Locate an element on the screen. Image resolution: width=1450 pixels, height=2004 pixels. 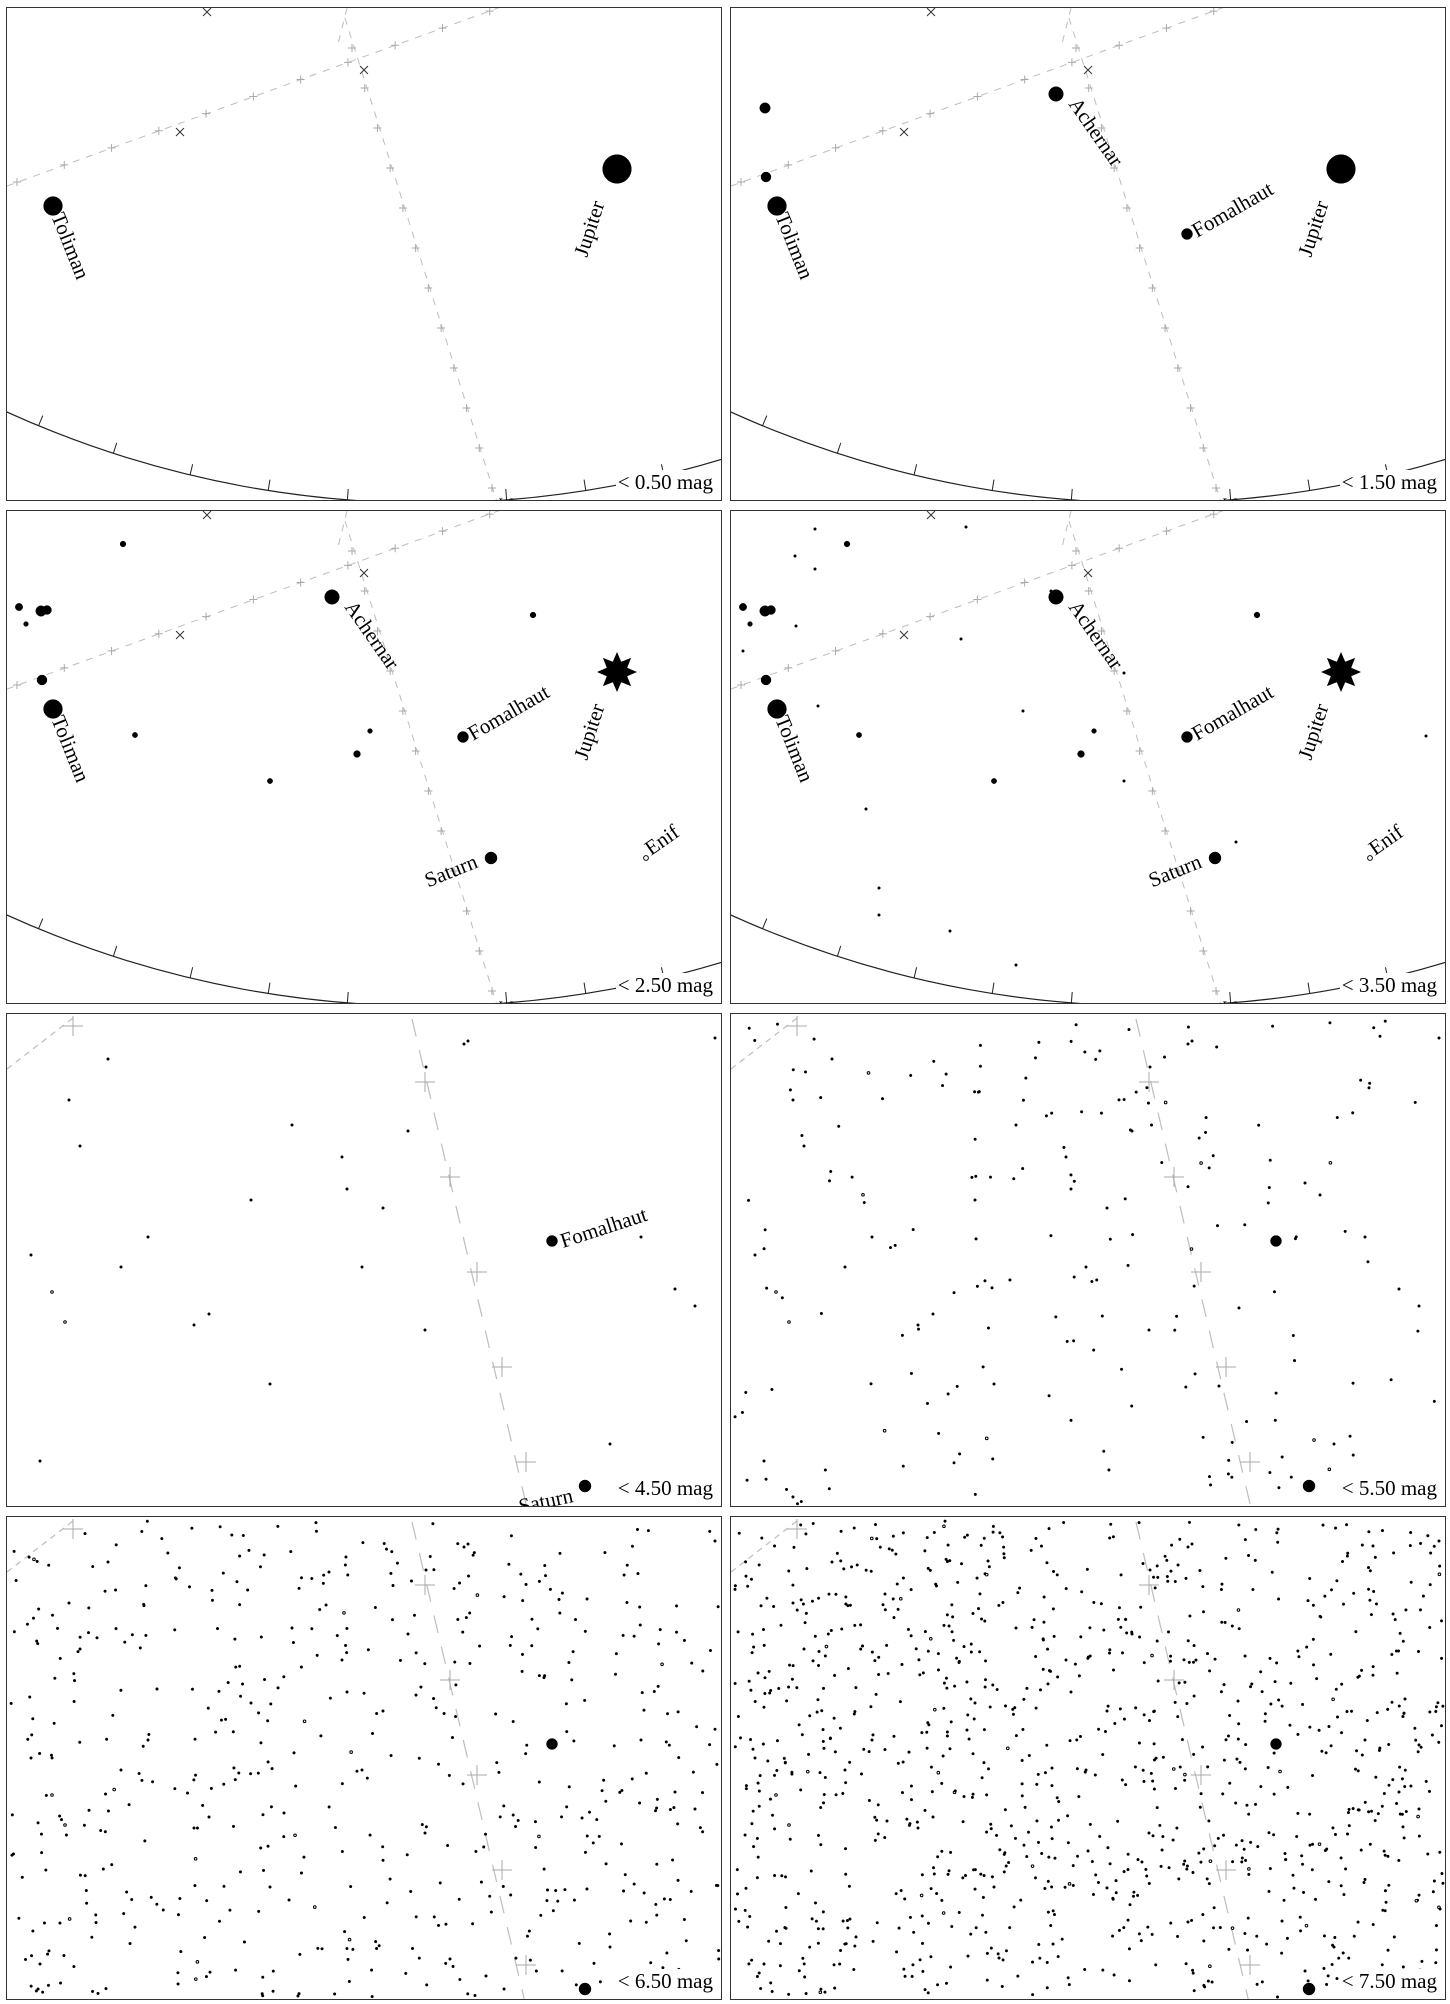
sky-chart: WTolimanJupiter is located at coordinates (364, 254).